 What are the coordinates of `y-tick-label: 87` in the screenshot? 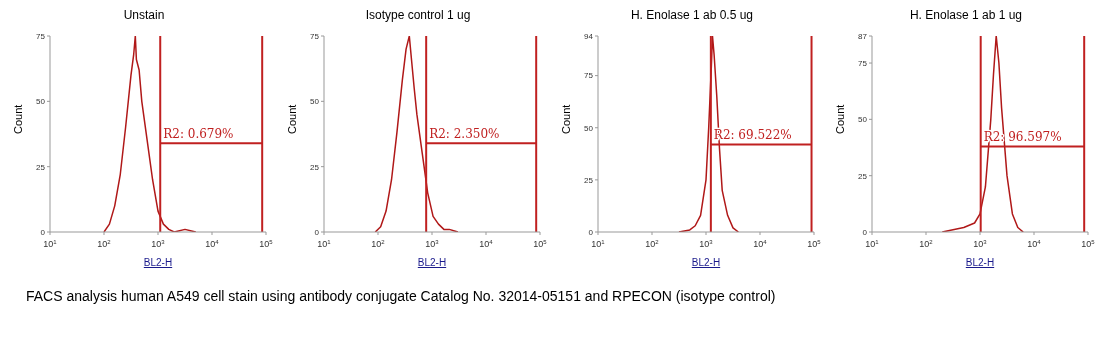 It's located at (863, 36).